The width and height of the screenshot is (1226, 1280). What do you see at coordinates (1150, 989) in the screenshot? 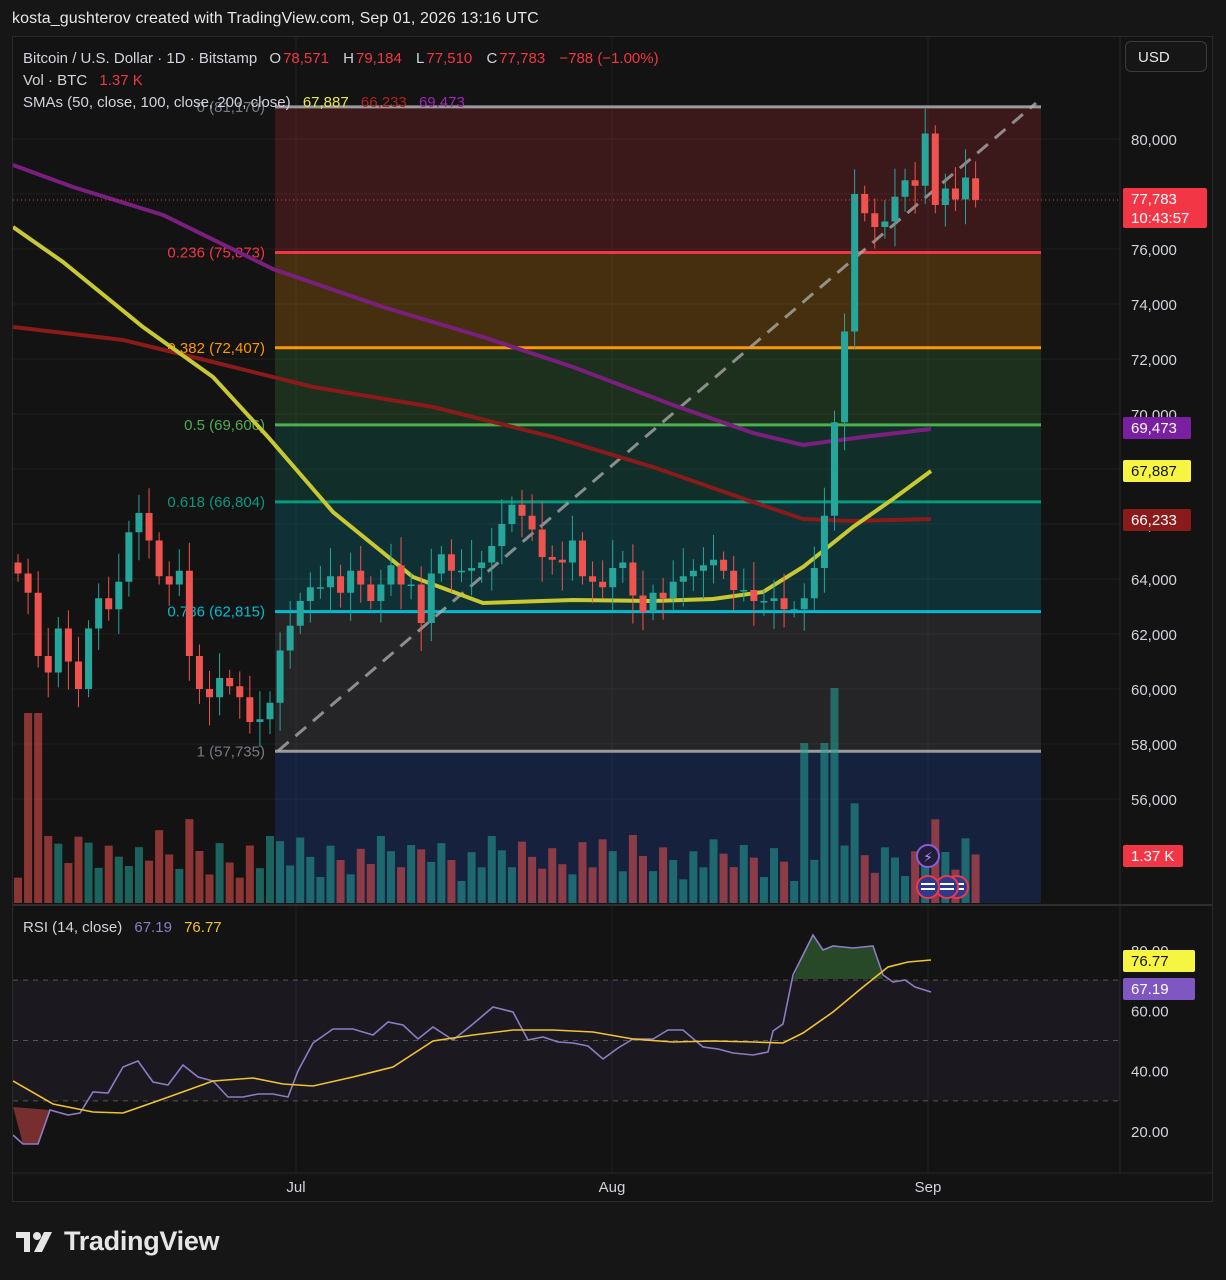
I see `rsi-badge-text: 67.19` at bounding box center [1150, 989].